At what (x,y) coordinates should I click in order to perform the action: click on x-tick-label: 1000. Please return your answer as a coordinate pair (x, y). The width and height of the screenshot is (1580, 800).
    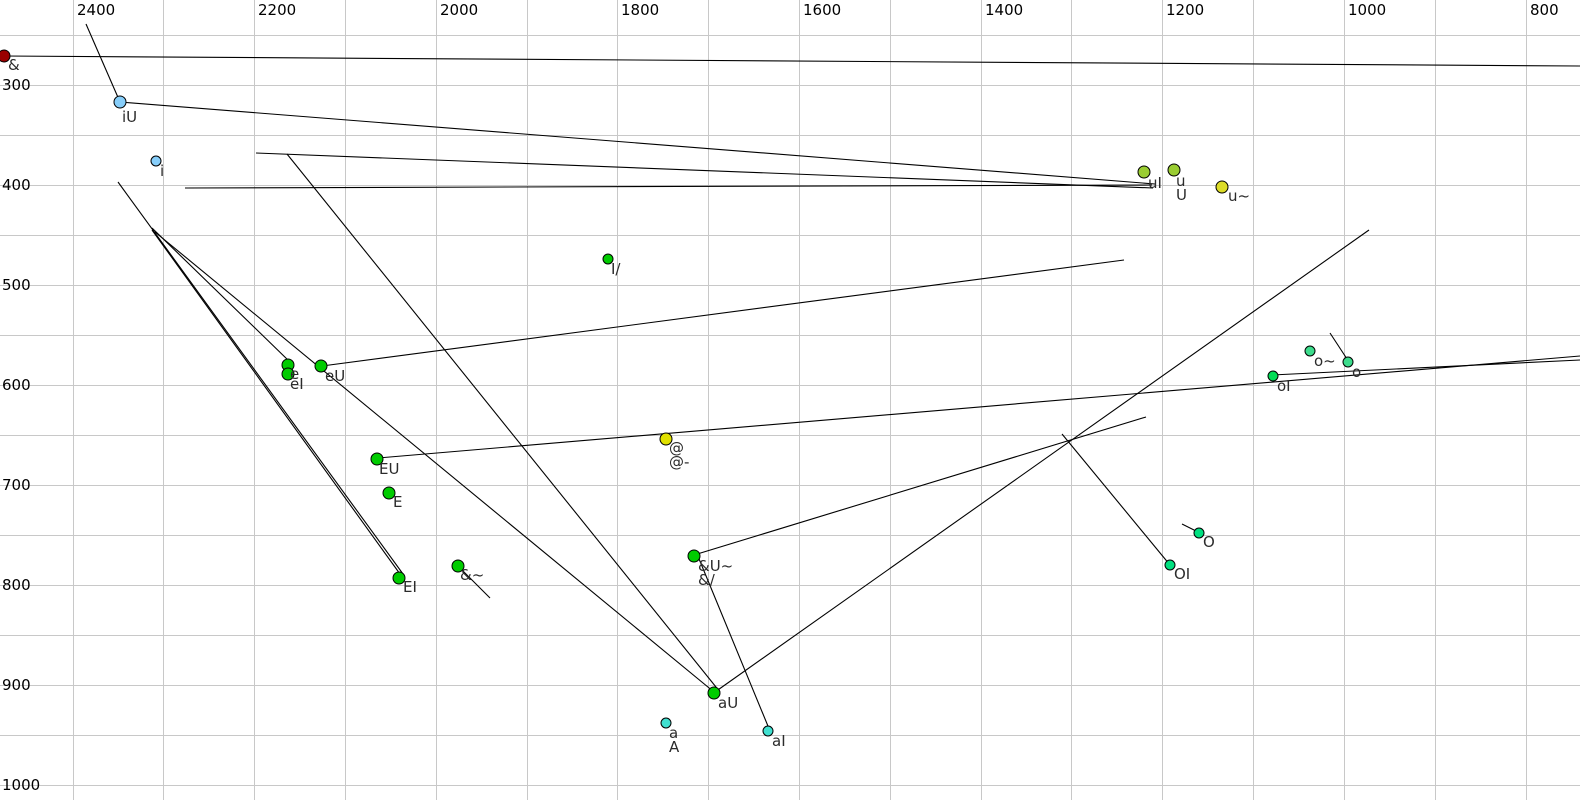
    Looking at the image, I should click on (1367, 10).